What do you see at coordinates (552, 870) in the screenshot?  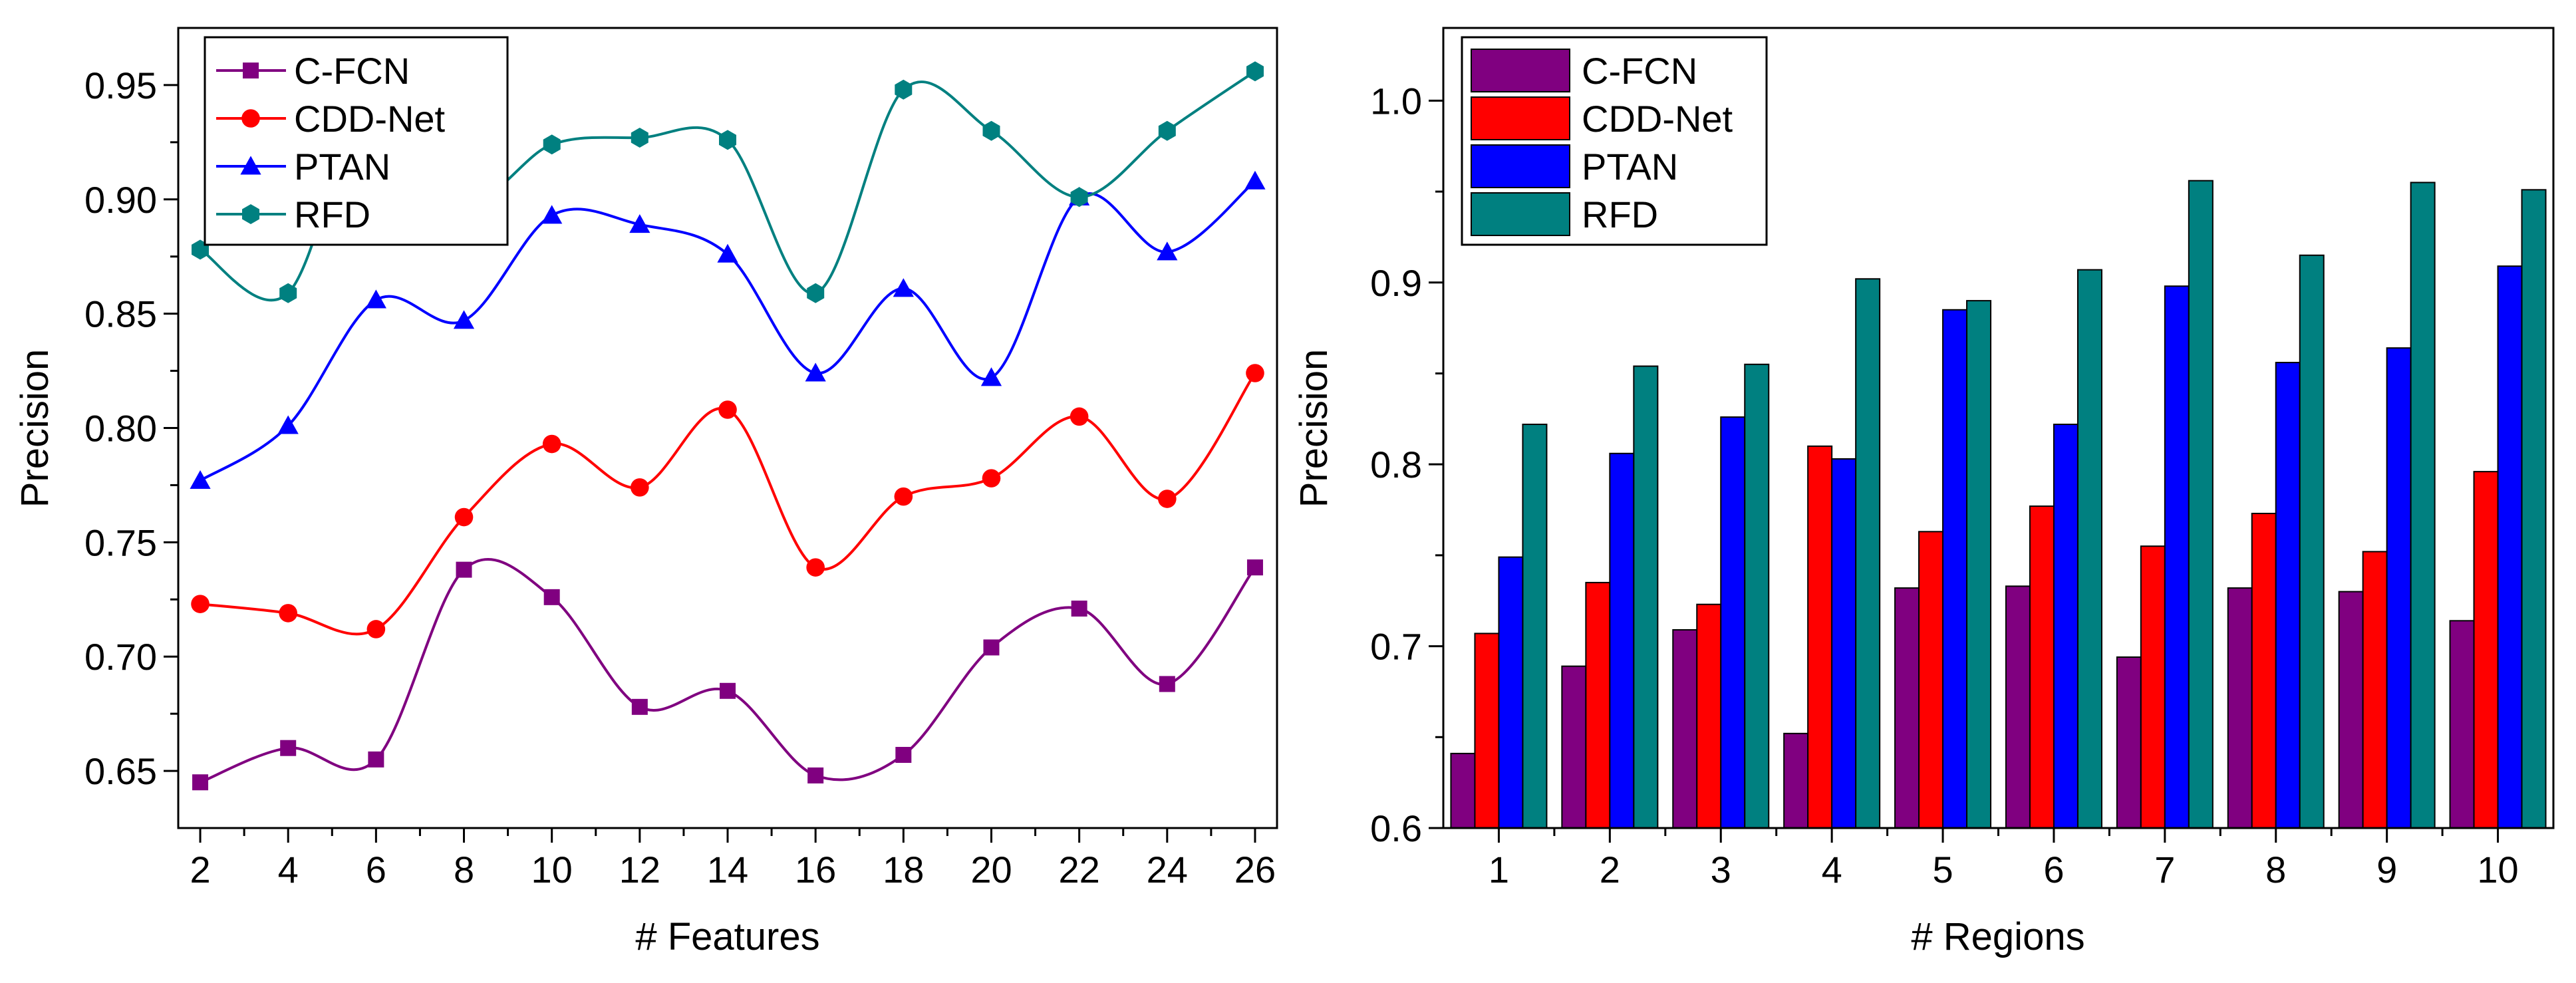 I see `line-chart-x-tick-label: 10` at bounding box center [552, 870].